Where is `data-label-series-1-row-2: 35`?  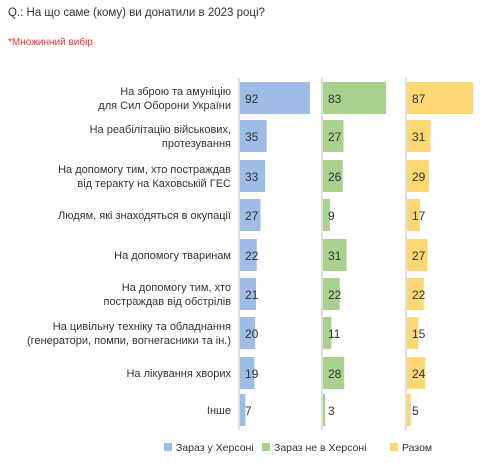 data-label-series-1-row-2: 35 is located at coordinates (252, 137).